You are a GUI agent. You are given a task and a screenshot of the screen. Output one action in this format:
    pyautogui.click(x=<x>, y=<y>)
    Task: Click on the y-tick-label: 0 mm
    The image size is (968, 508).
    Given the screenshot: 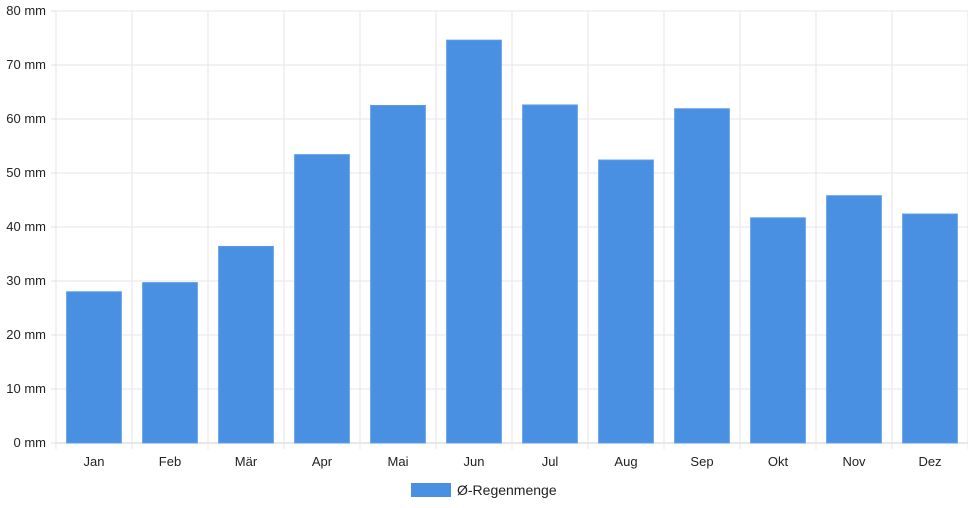 What is the action you would take?
    pyautogui.click(x=30, y=442)
    